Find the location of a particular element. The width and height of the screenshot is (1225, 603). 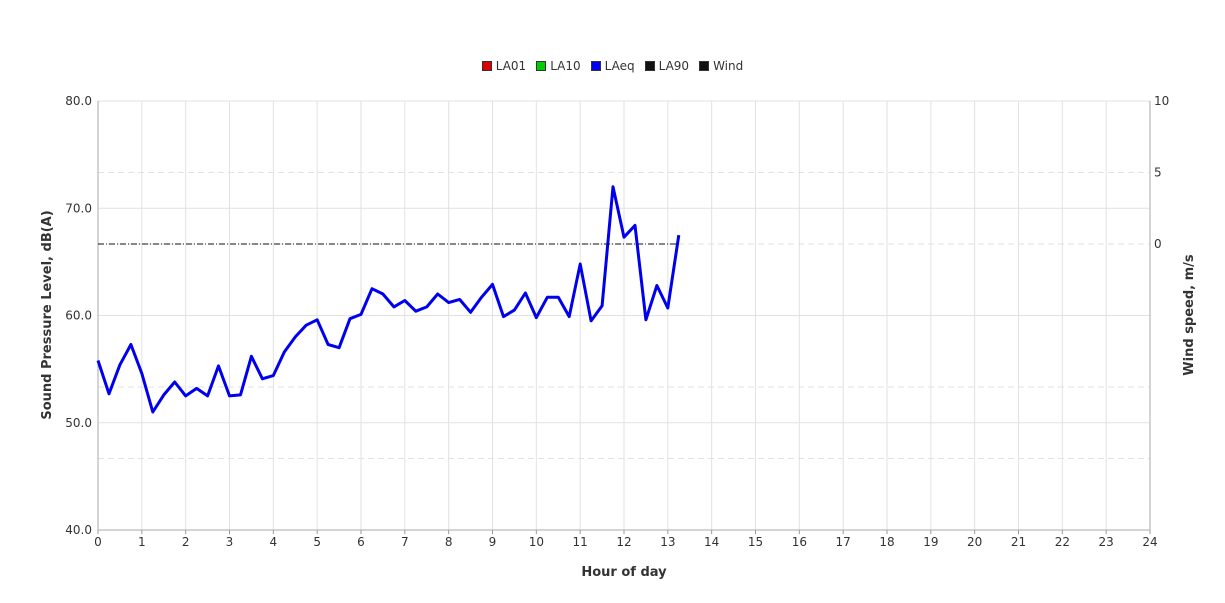

chart-legend: LA01 LA10 LAeq LA90 Wind is located at coordinates (612, 66).